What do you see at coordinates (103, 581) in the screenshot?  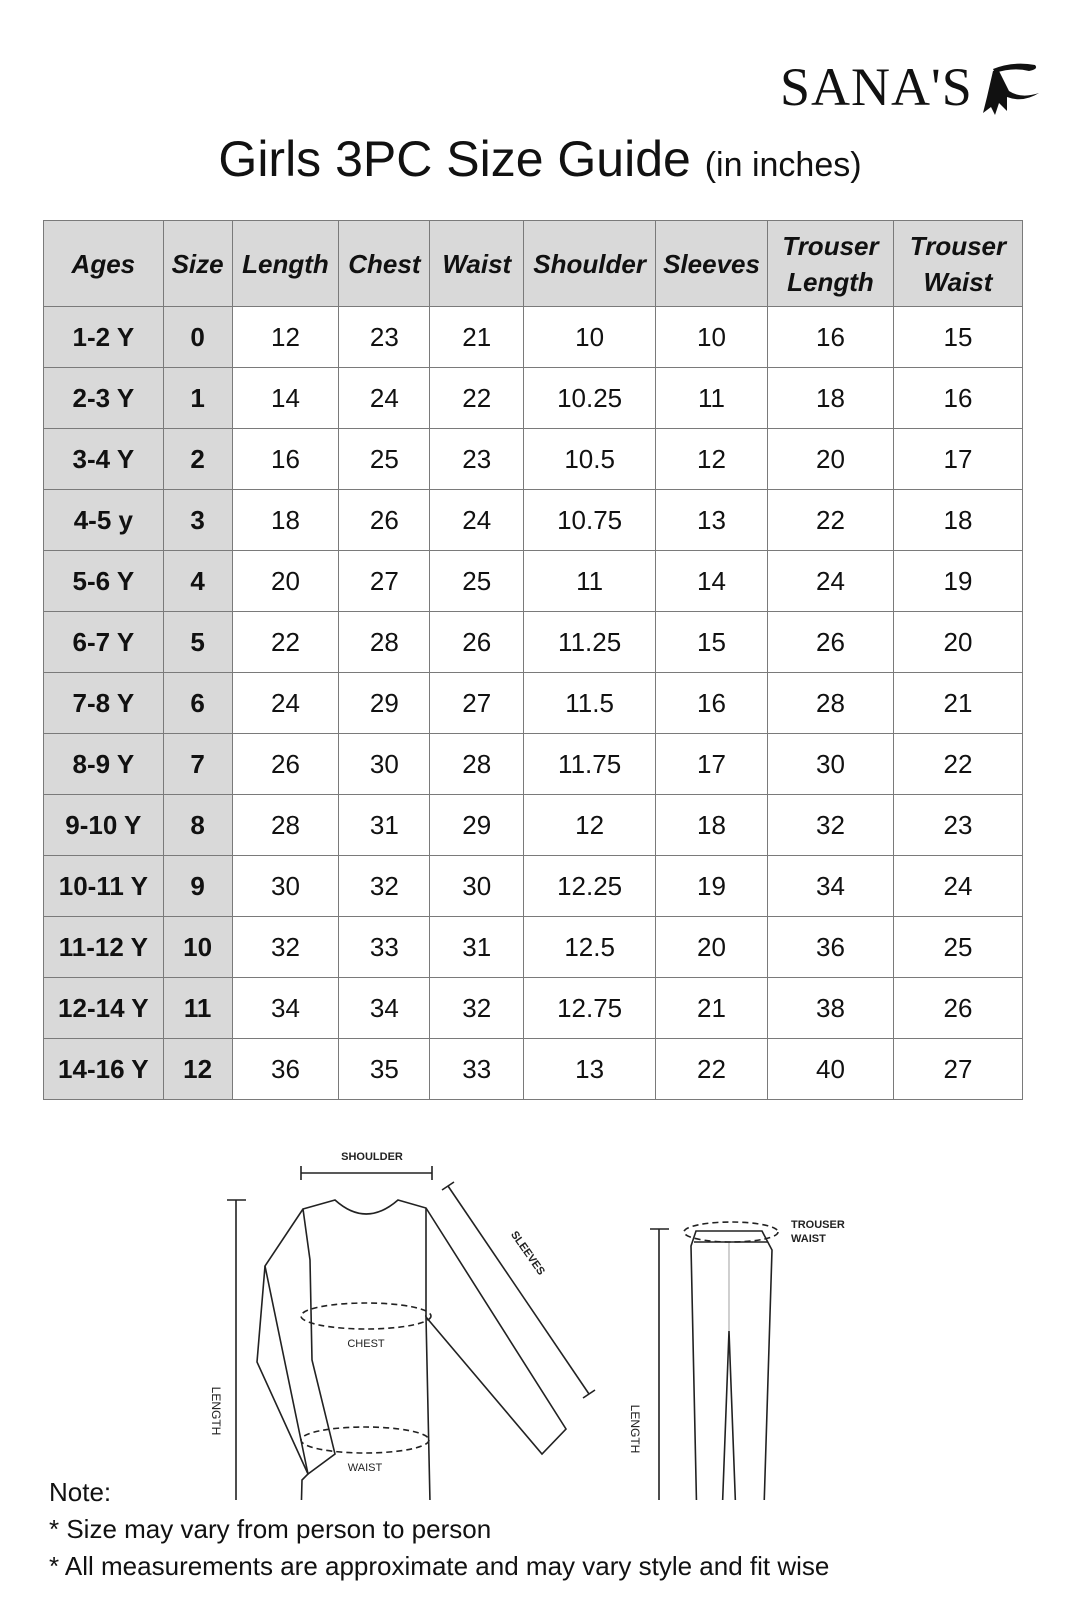 I see `age-cell: 5-6 Y` at bounding box center [103, 581].